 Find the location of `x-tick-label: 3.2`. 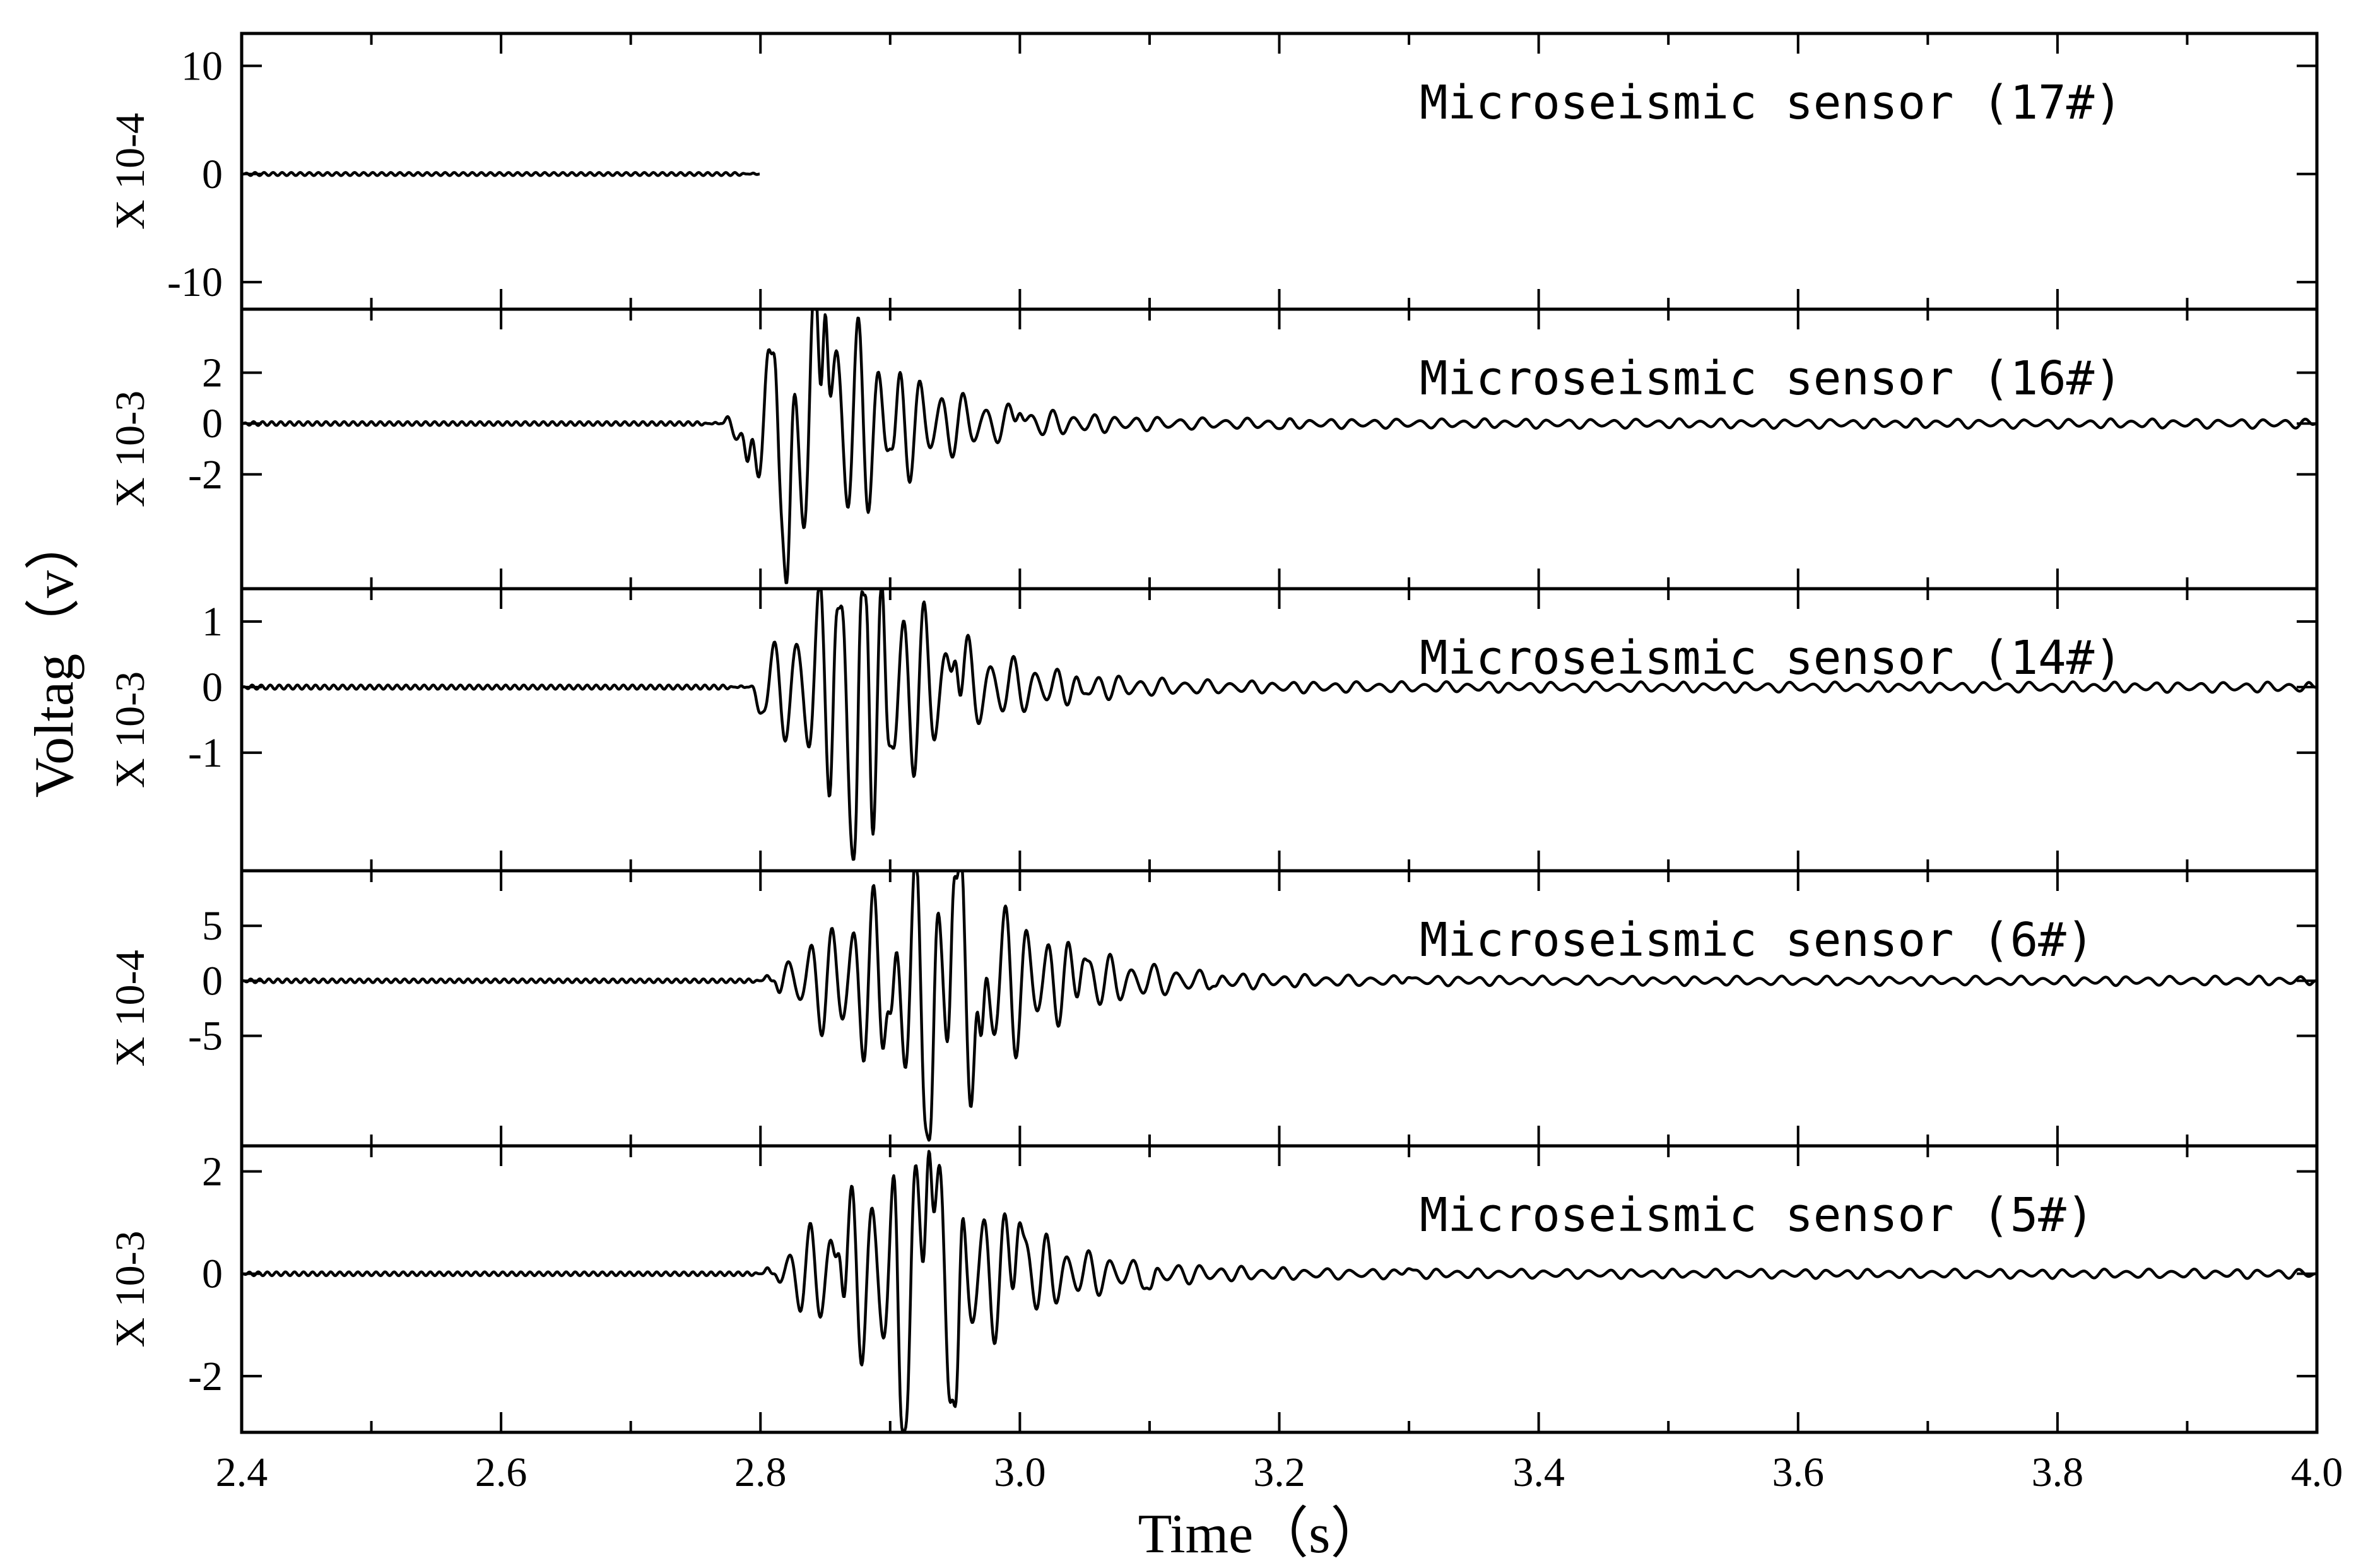

x-tick-label: 3.2 is located at coordinates (1279, 1472).